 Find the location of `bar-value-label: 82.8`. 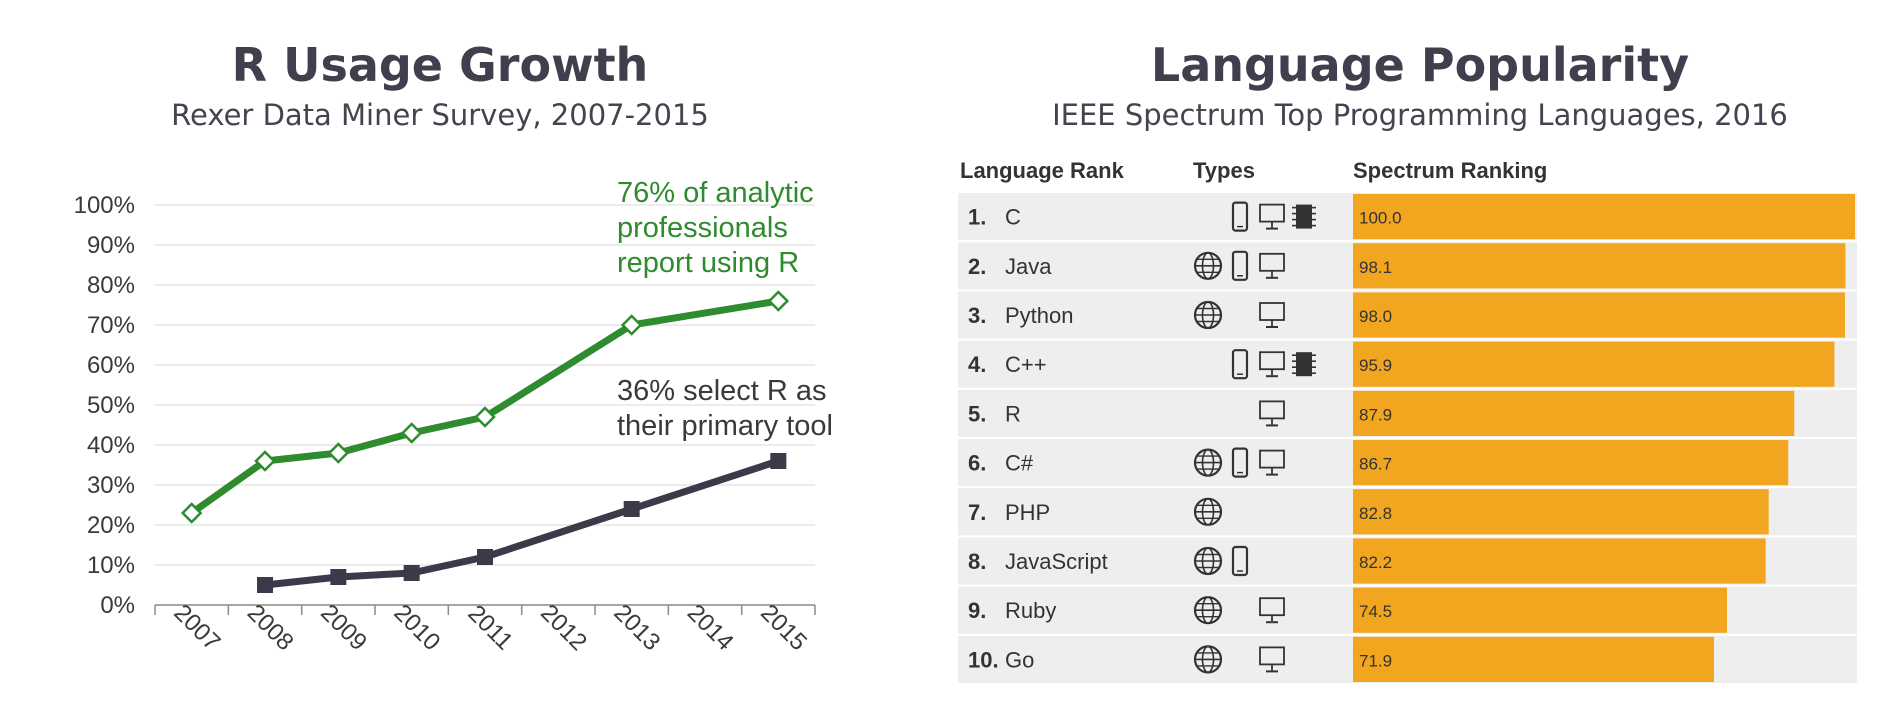

bar-value-label: 82.8 is located at coordinates (1375, 513).